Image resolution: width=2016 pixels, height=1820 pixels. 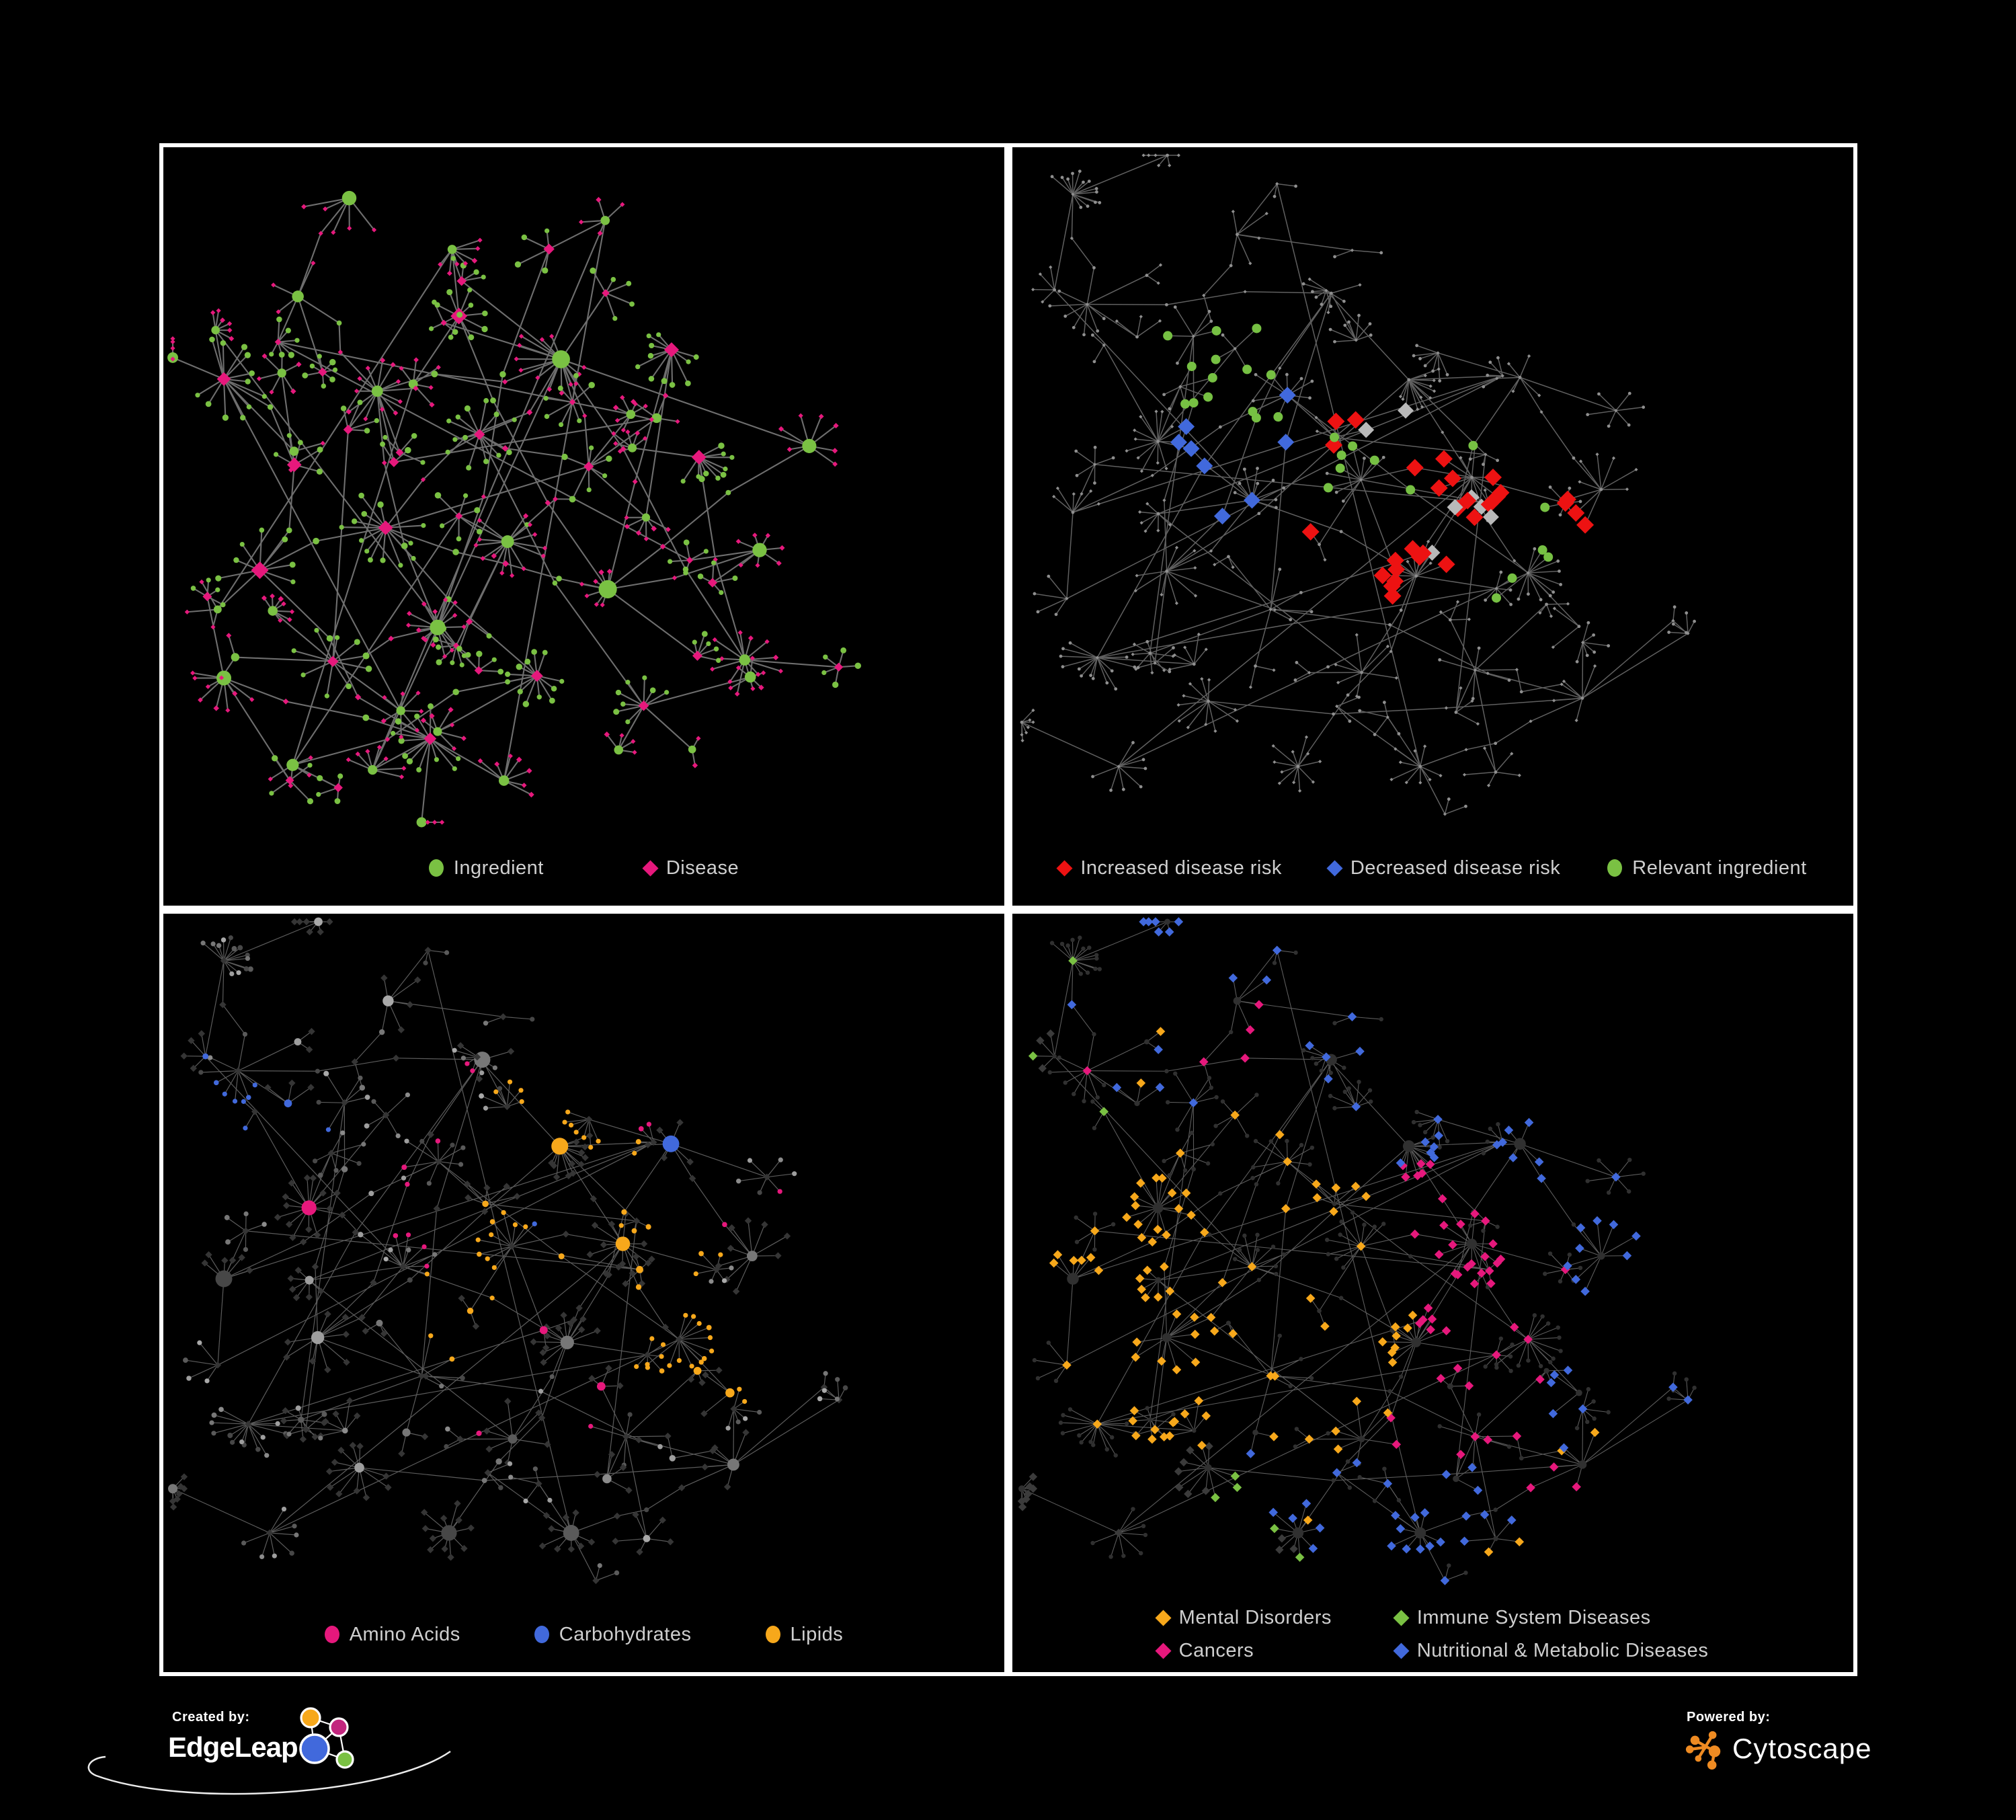 I want to click on cytoscape-logo-icon, so click(x=1703, y=1750).